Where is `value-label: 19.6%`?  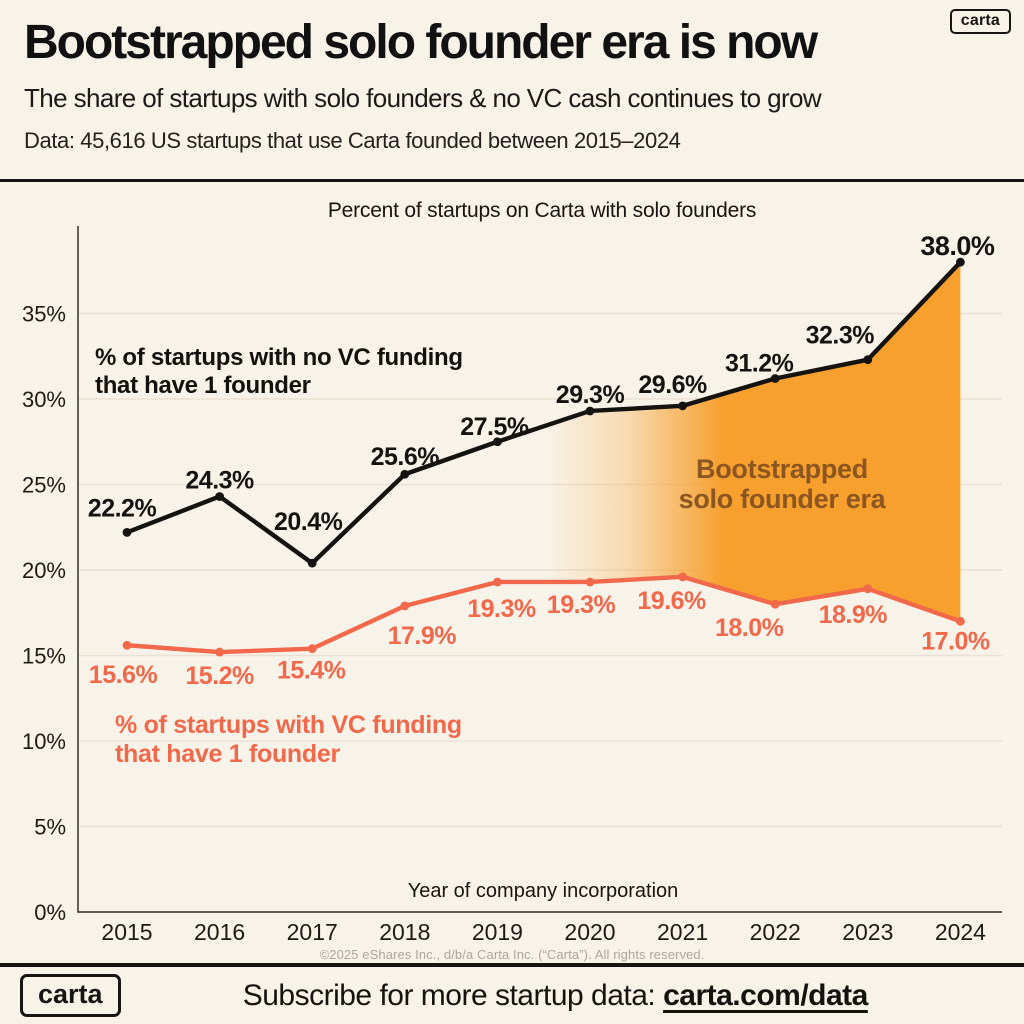 value-label: 19.6% is located at coordinates (671, 601).